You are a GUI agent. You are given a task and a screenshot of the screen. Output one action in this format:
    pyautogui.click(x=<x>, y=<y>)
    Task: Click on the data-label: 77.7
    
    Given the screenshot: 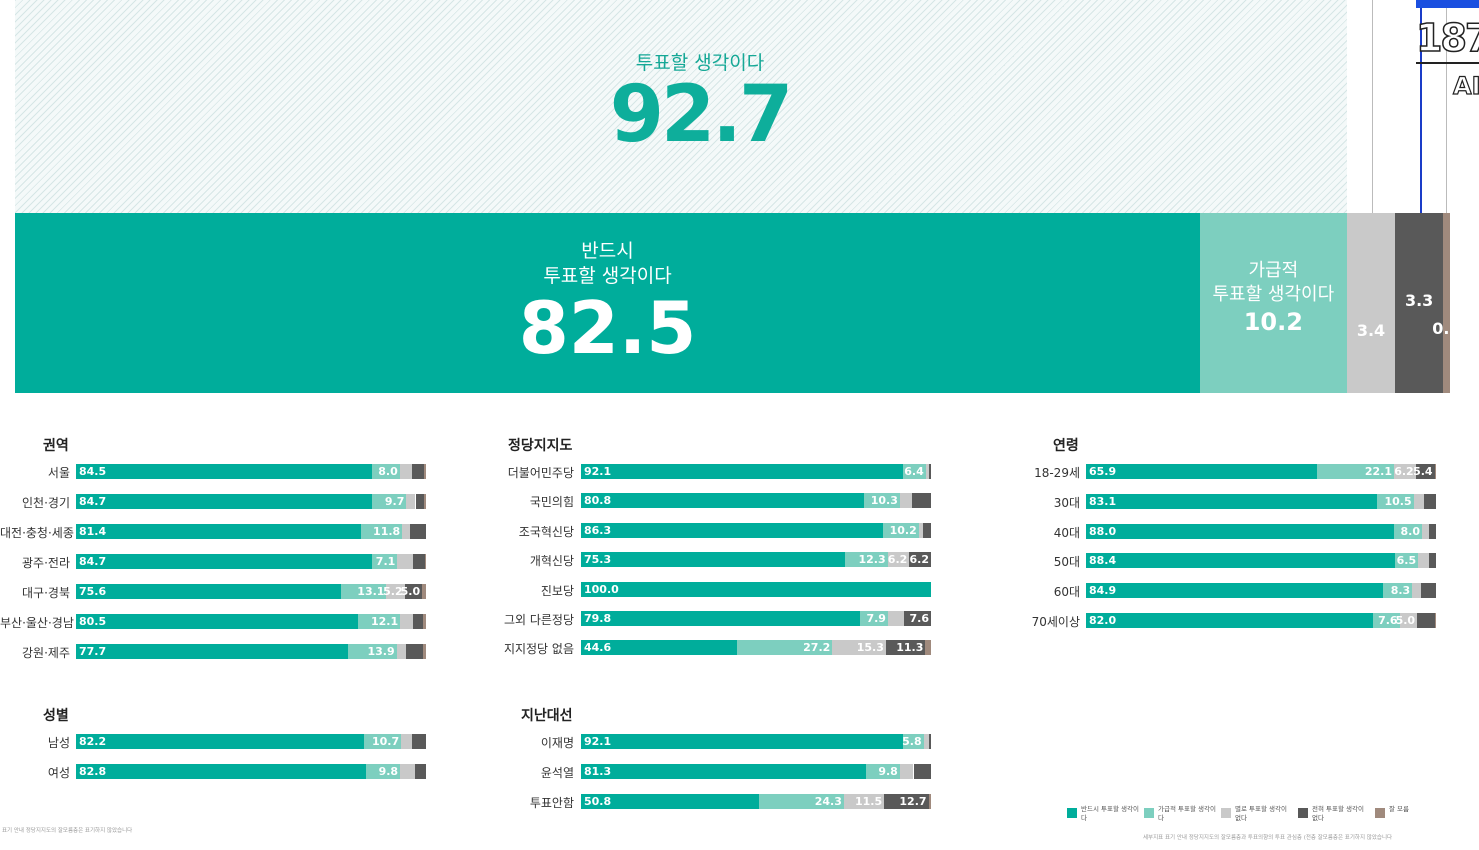 What is the action you would take?
    pyautogui.click(x=93, y=651)
    